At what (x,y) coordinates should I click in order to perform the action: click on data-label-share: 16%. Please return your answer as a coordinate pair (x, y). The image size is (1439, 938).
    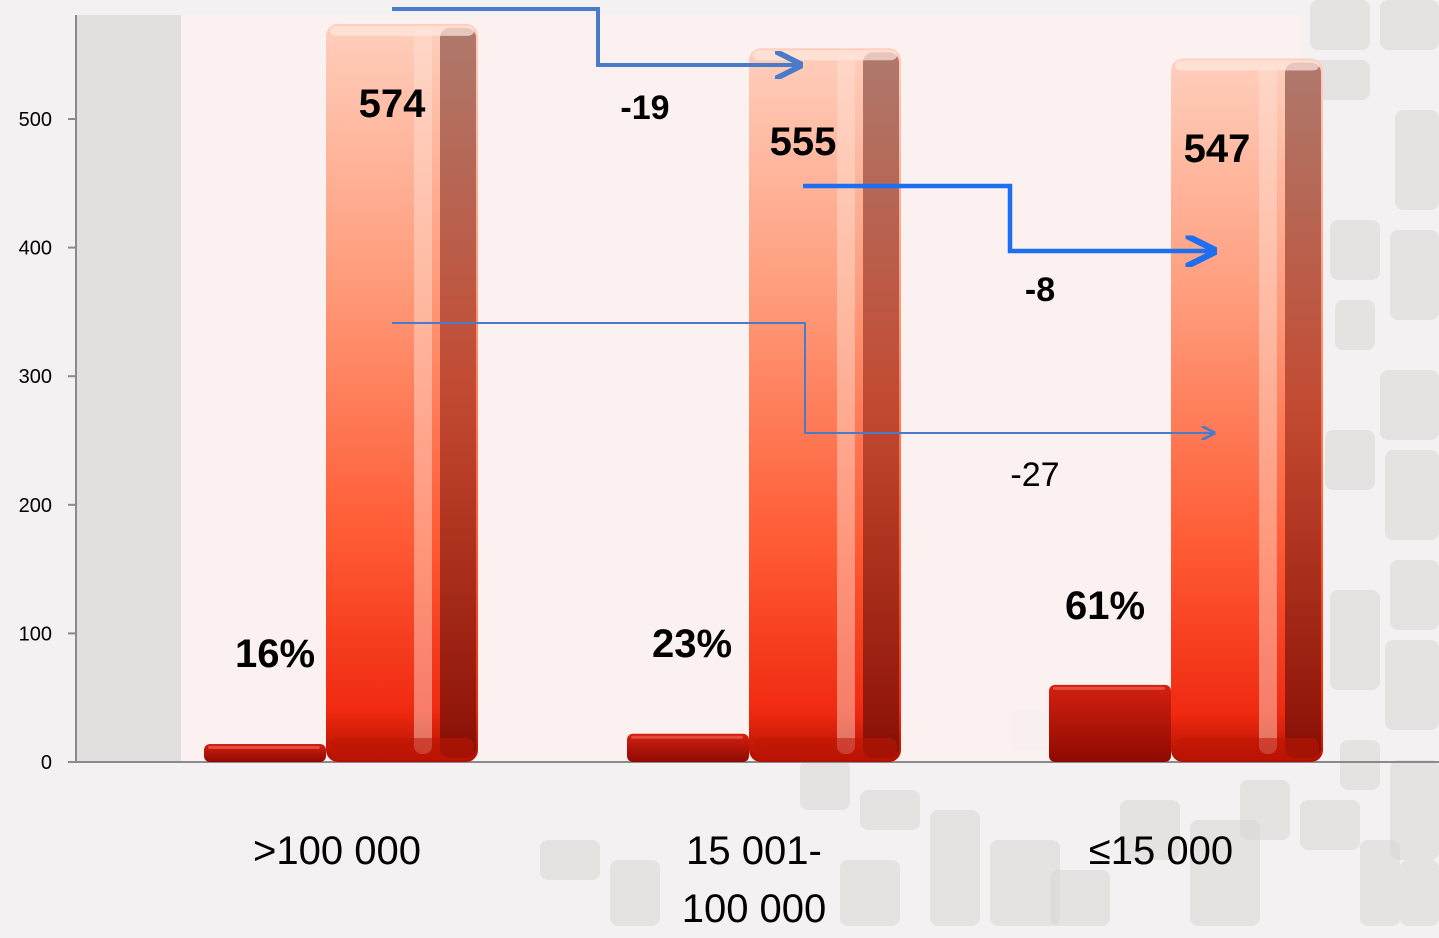
    Looking at the image, I should click on (275, 654).